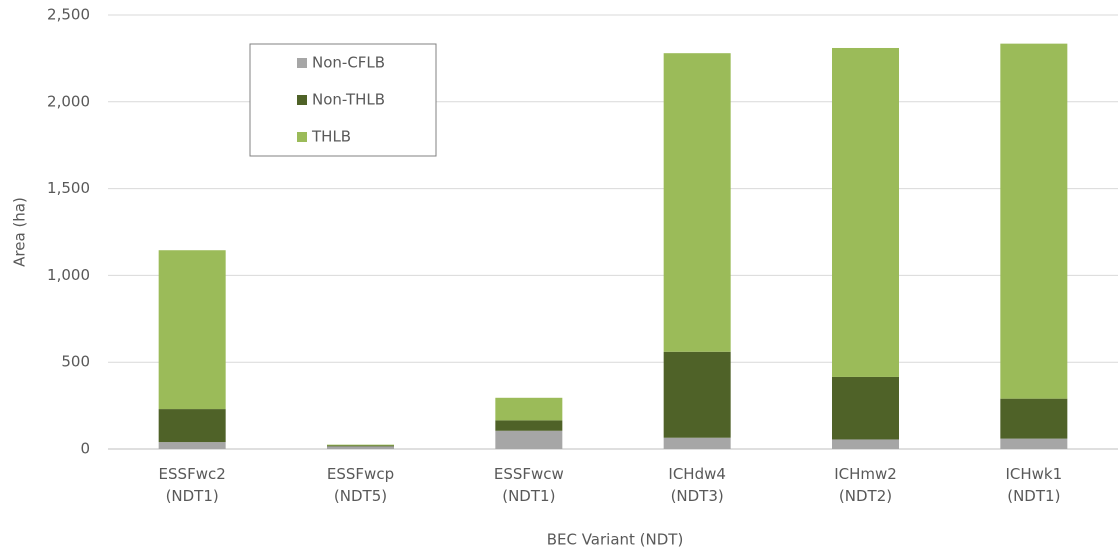 The height and width of the screenshot is (554, 1118). I want to click on legend-label: Non-THLB, so click(348, 100).